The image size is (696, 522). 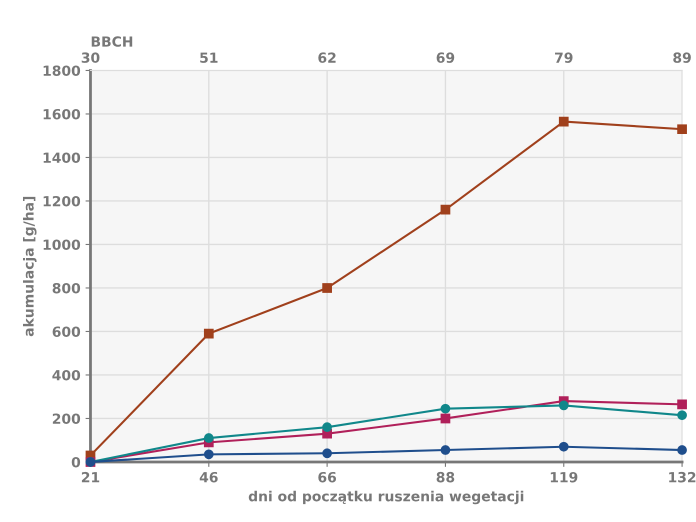 I want to click on x-tick-label: 119, so click(x=564, y=477).